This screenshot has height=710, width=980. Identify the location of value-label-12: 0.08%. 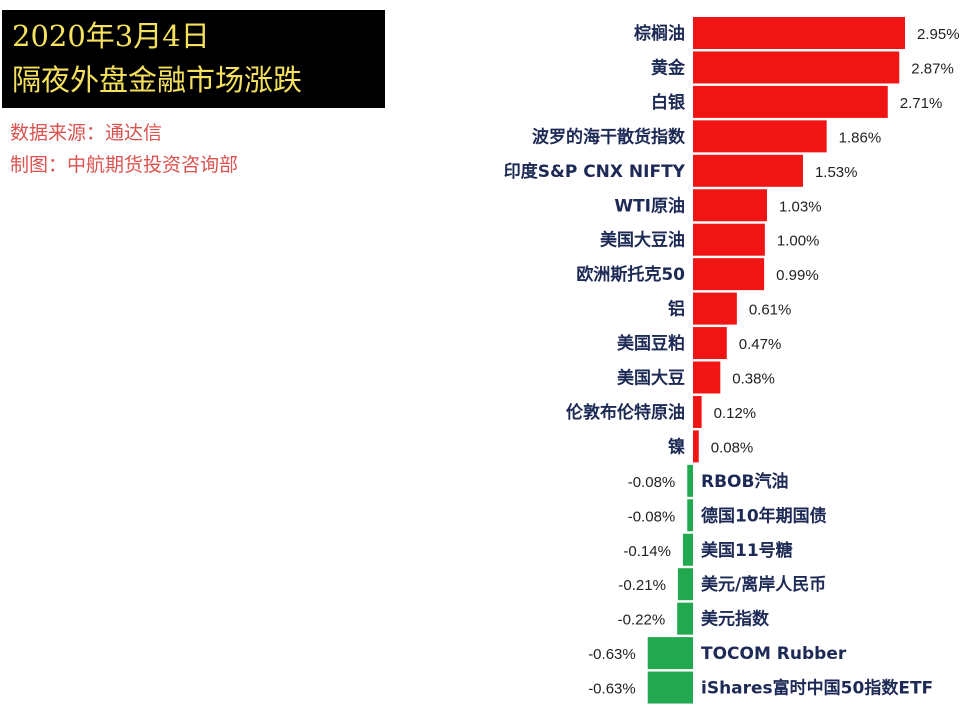
(732, 447).